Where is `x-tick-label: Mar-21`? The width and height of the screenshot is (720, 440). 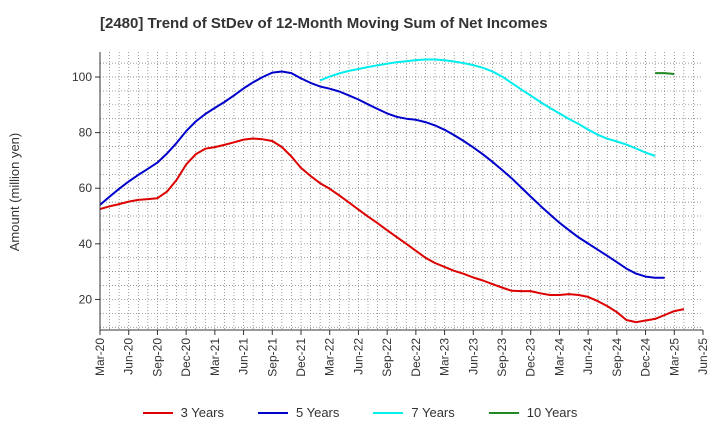 x-tick-label: Mar-21 is located at coordinates (215, 357).